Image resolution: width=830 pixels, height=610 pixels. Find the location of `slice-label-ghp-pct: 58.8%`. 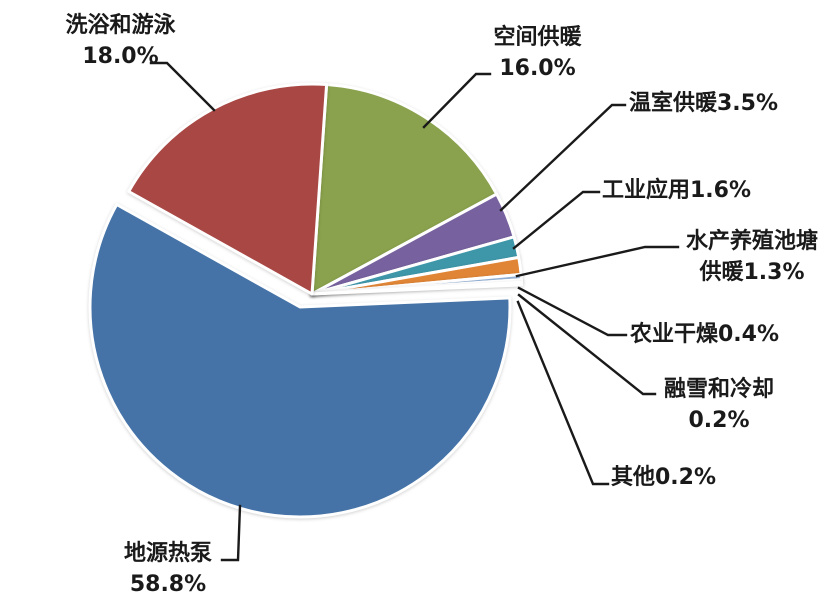

slice-label-ghp-pct: 58.8% is located at coordinates (168, 585).